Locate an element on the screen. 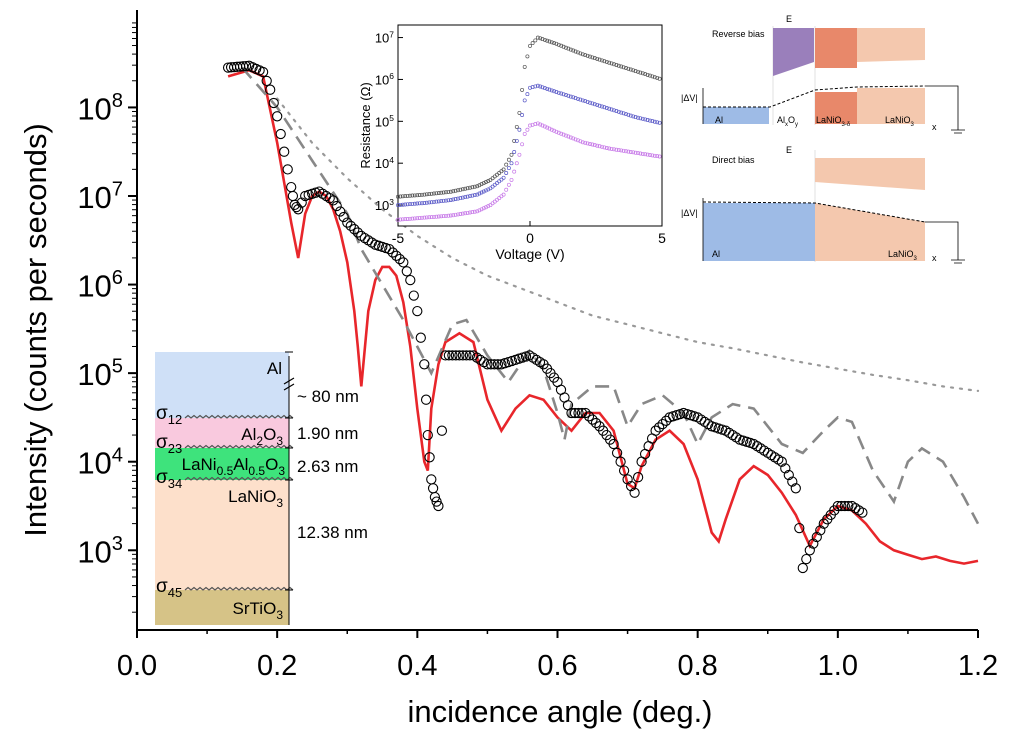 The width and height of the screenshot is (1011, 729). y-tick-label: 107 is located at coordinates (100, 197).